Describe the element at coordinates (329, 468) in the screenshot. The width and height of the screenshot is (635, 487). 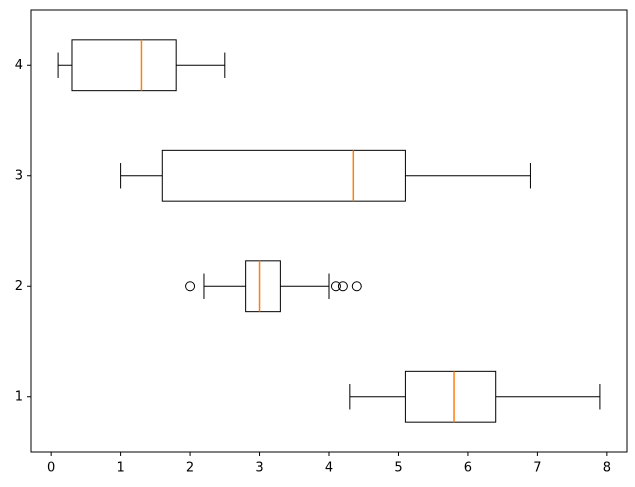
I see `x-tick-label: 4` at that location.